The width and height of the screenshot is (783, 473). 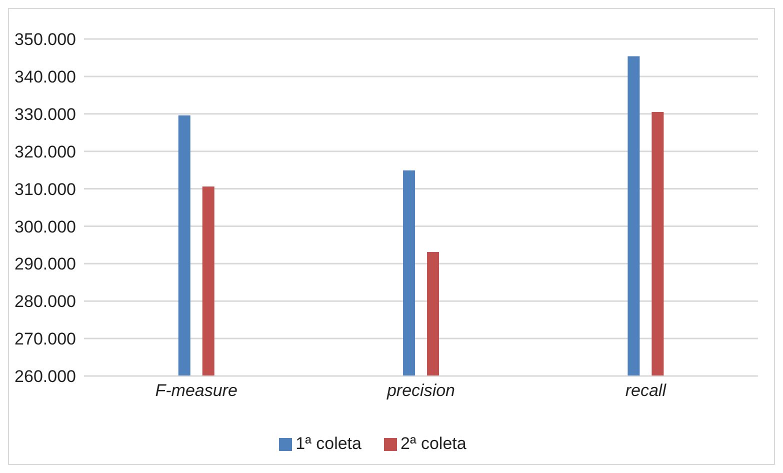 I want to click on legend-label: 1ª coleta, so click(x=329, y=443).